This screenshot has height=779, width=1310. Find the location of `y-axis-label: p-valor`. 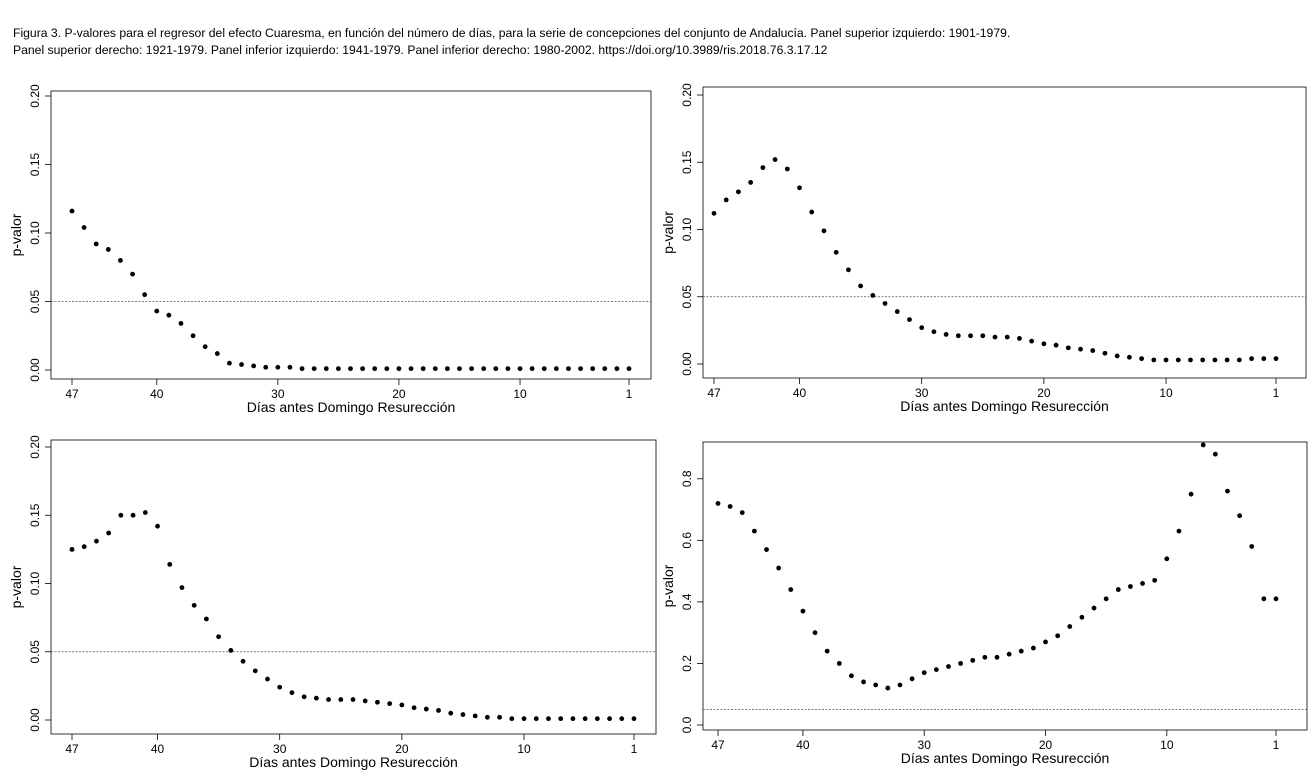

y-axis-label: p-valor is located at coordinates (16, 586).